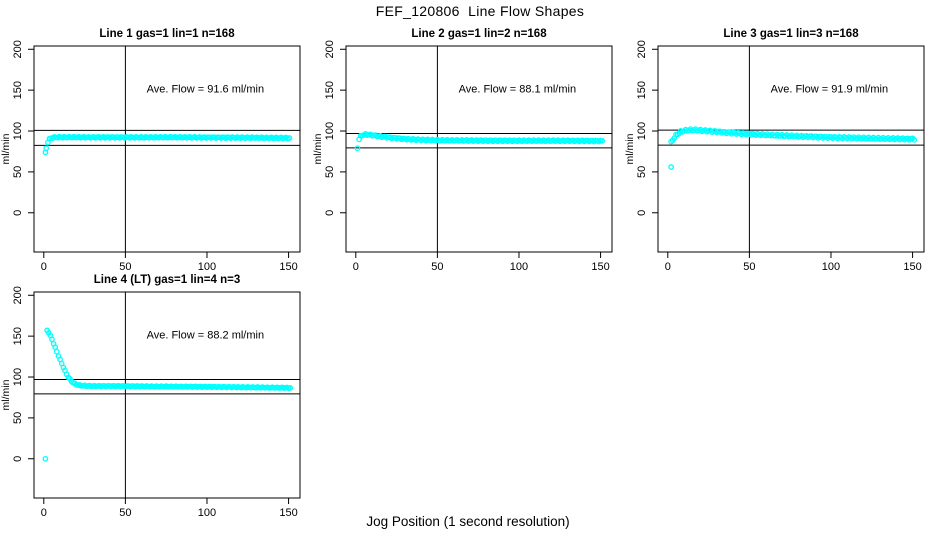  What do you see at coordinates (167, 280) in the screenshot?
I see `panel-title: Line 4 (LT) gas=1 lin=4 n=3` at bounding box center [167, 280].